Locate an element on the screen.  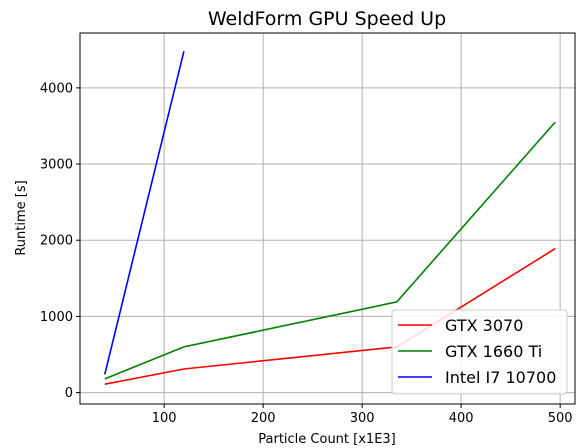
x-tick-label: 400 is located at coordinates (461, 418).